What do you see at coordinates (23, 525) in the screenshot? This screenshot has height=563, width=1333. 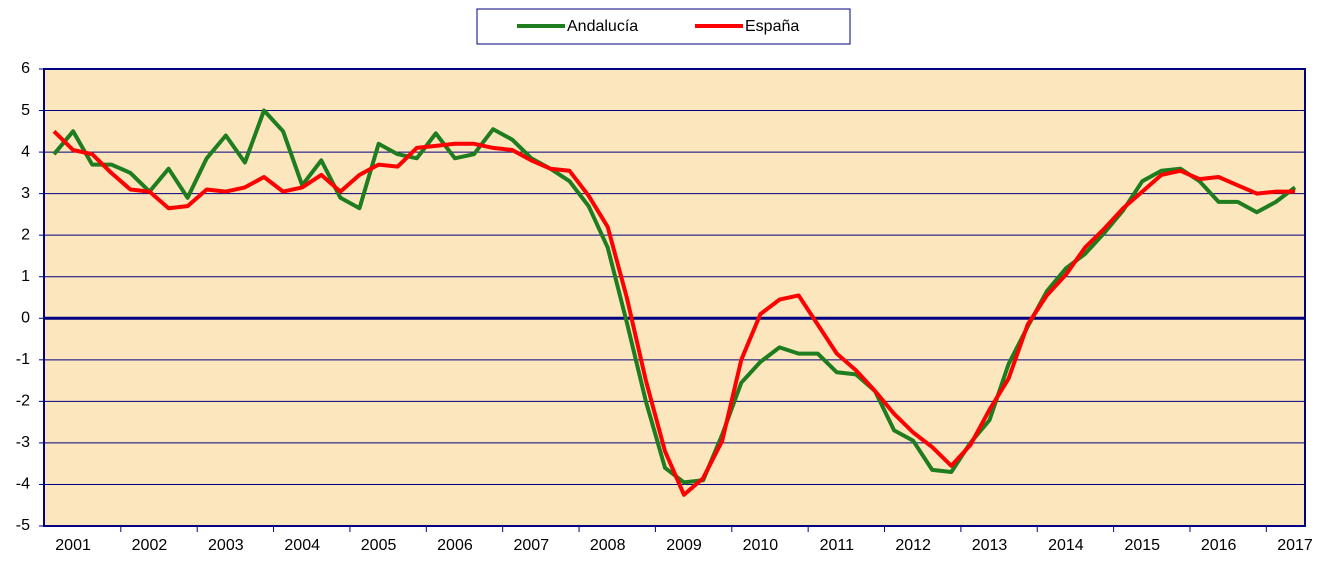 I see `y-tick-label: -5` at bounding box center [23, 525].